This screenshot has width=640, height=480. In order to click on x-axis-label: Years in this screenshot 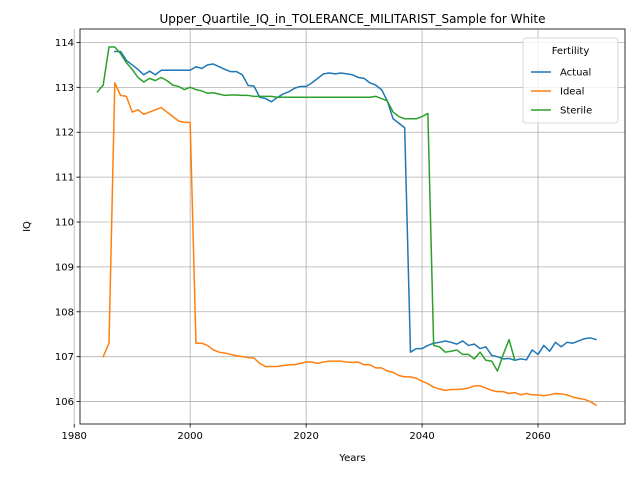, I will do `click(351, 458)`.